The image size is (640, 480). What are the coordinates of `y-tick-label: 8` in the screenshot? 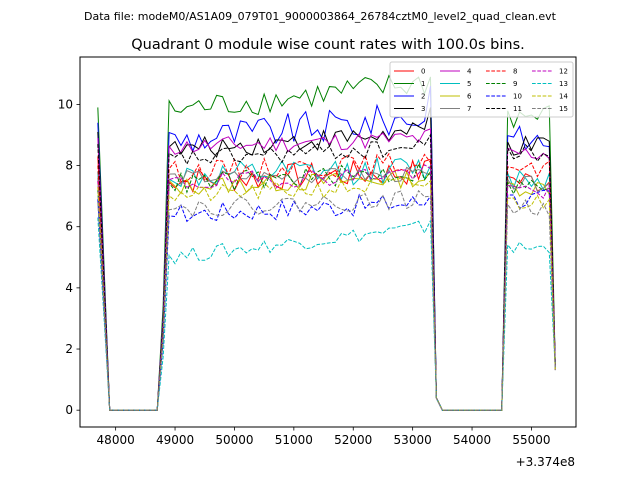 It's located at (69, 166).